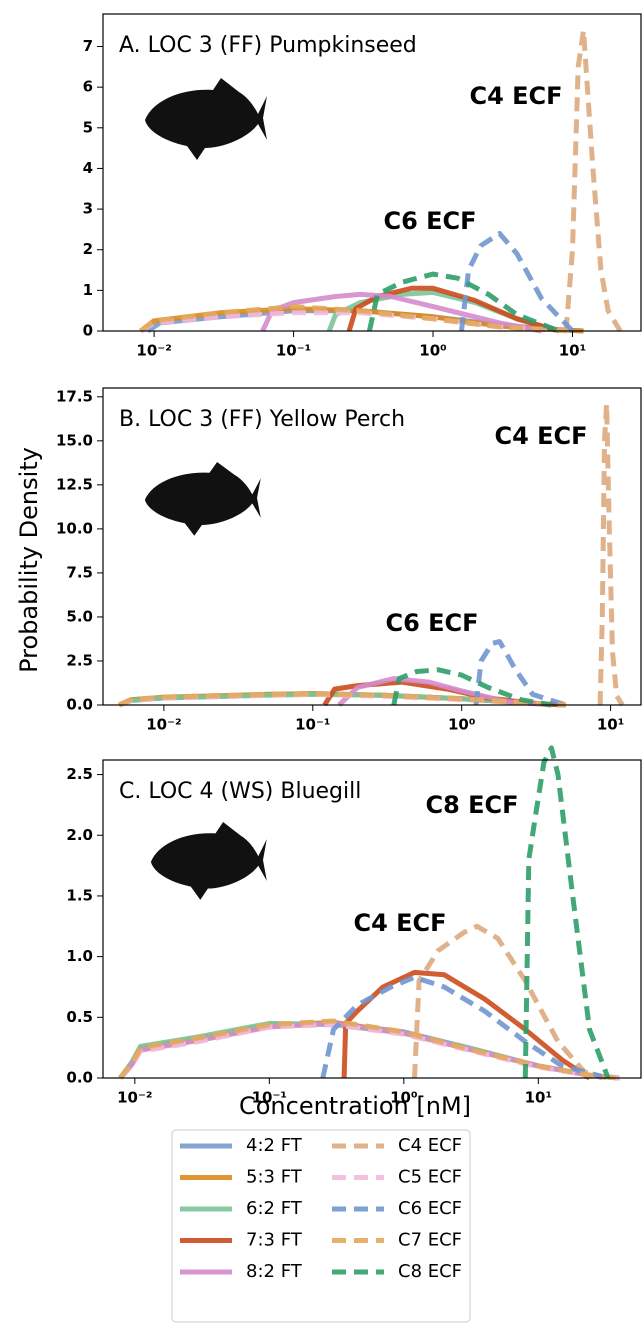 The image size is (643, 1326). Describe the element at coordinates (88, 87) in the screenshot. I see `y-tick-label: 6` at that location.